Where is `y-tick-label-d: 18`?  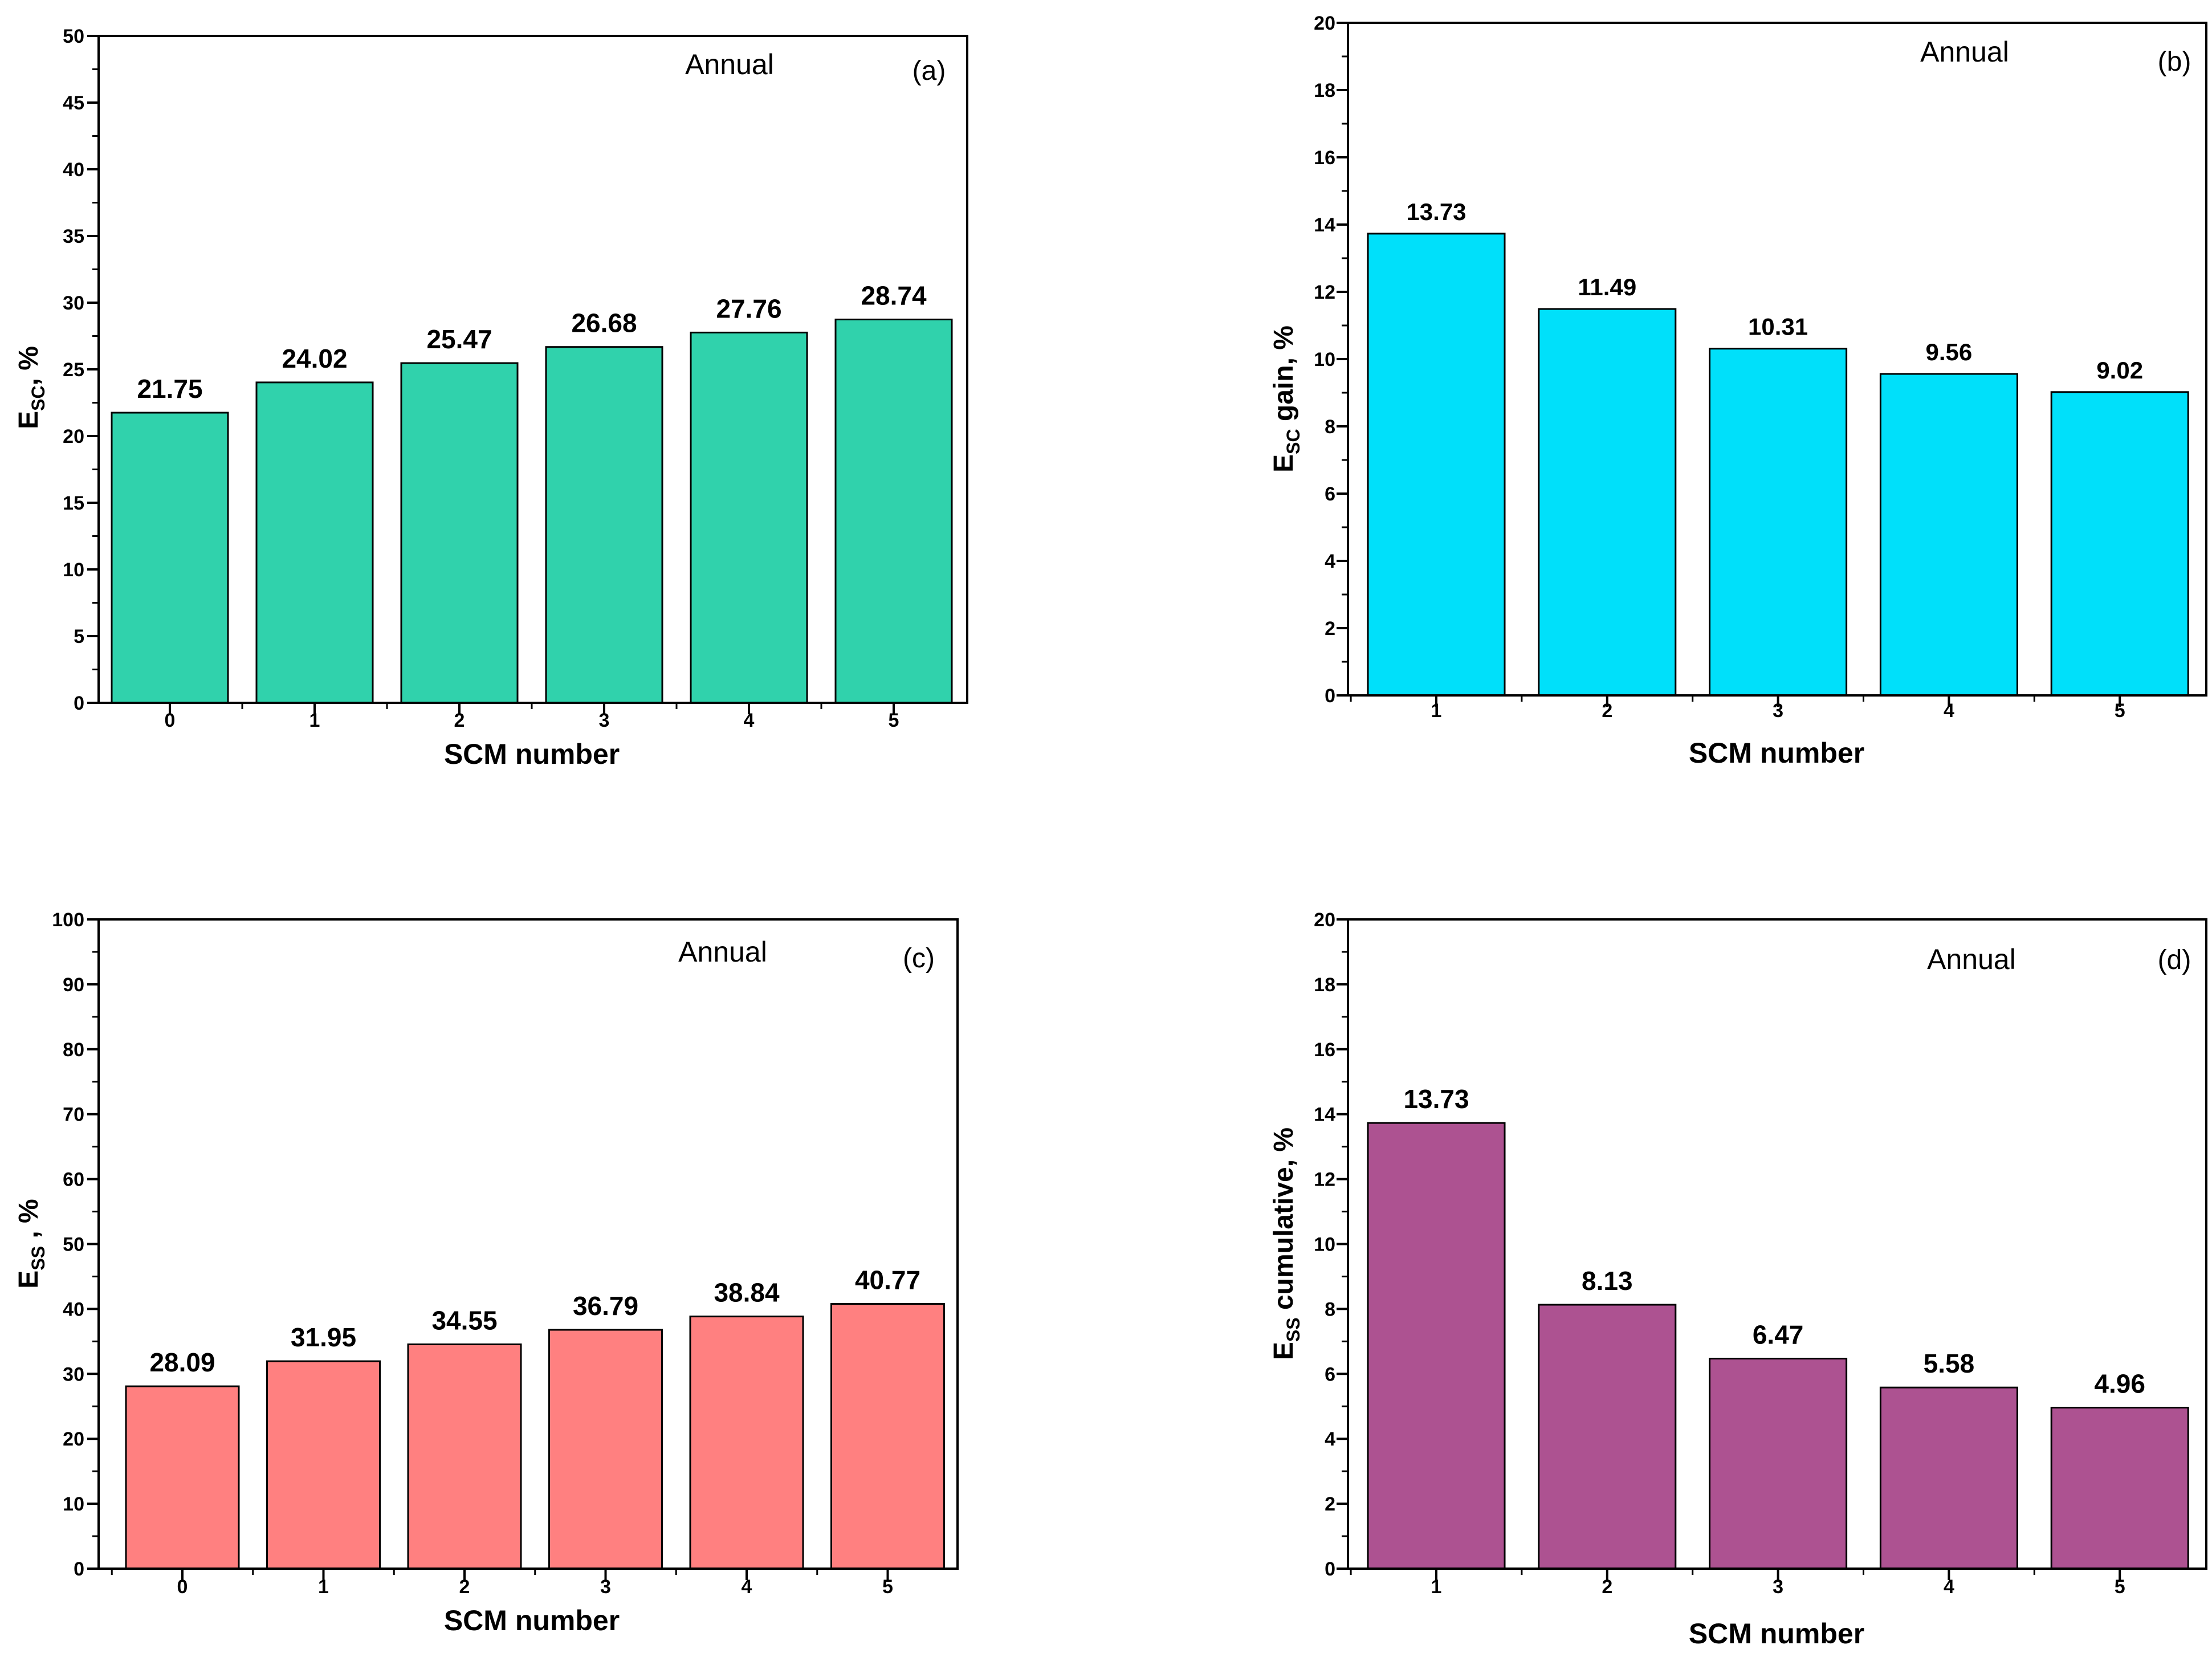 y-tick-label-d: 18 is located at coordinates (1324, 985).